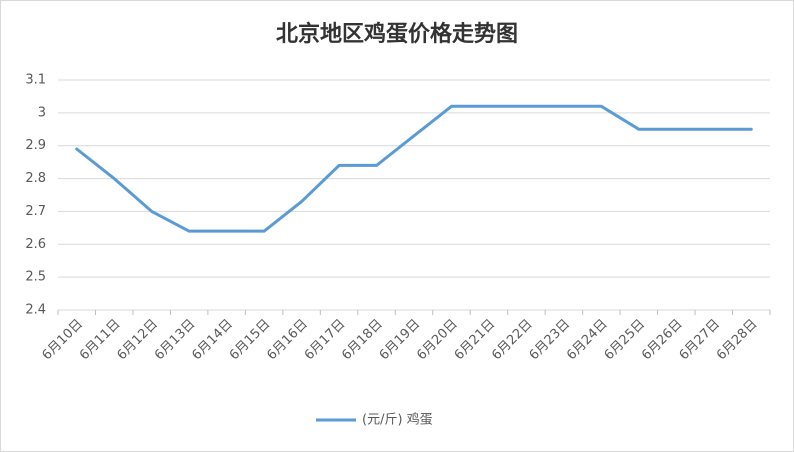 This screenshot has height=452, width=794. Describe the element at coordinates (35, 310) in the screenshot. I see `y-tick-label: 2.4` at that location.